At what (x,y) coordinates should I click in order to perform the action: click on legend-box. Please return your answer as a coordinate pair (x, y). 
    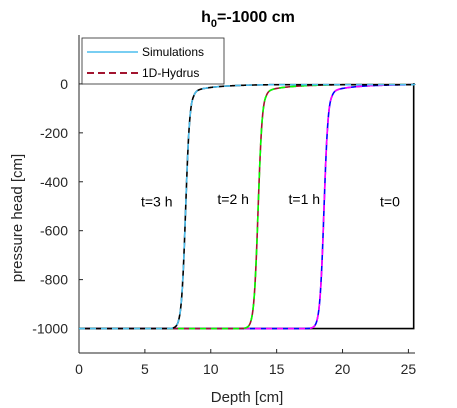
    Looking at the image, I should click on (153, 61).